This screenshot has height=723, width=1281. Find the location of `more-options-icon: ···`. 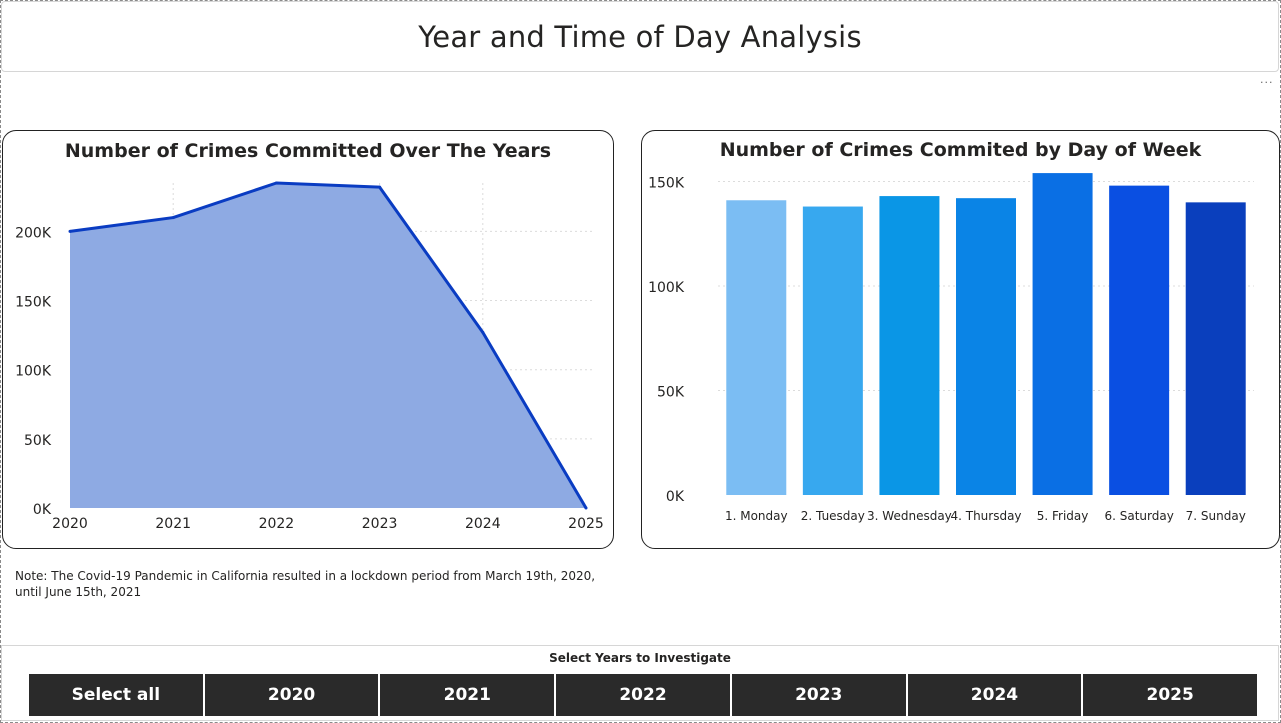

more-options-icon: ··· is located at coordinates (1267, 82).